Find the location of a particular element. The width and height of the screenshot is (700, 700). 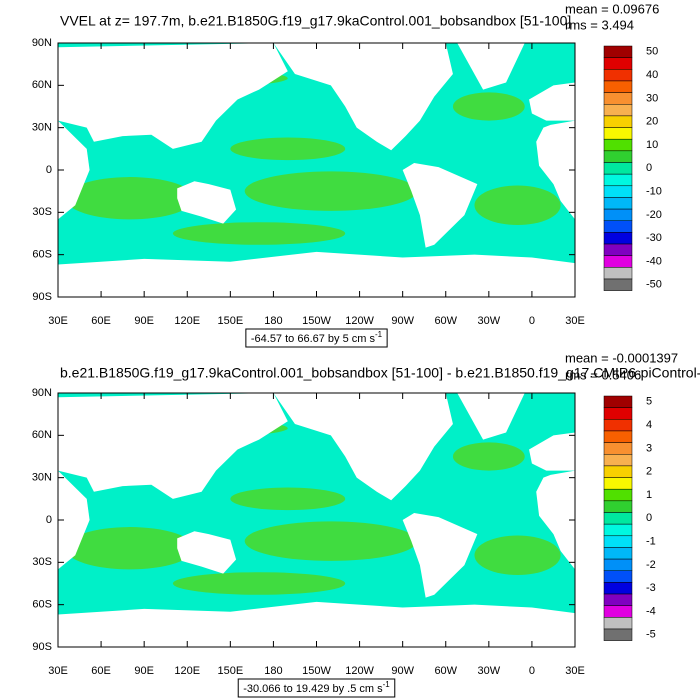

lat-label: 60S is located at coordinates (42, 255).